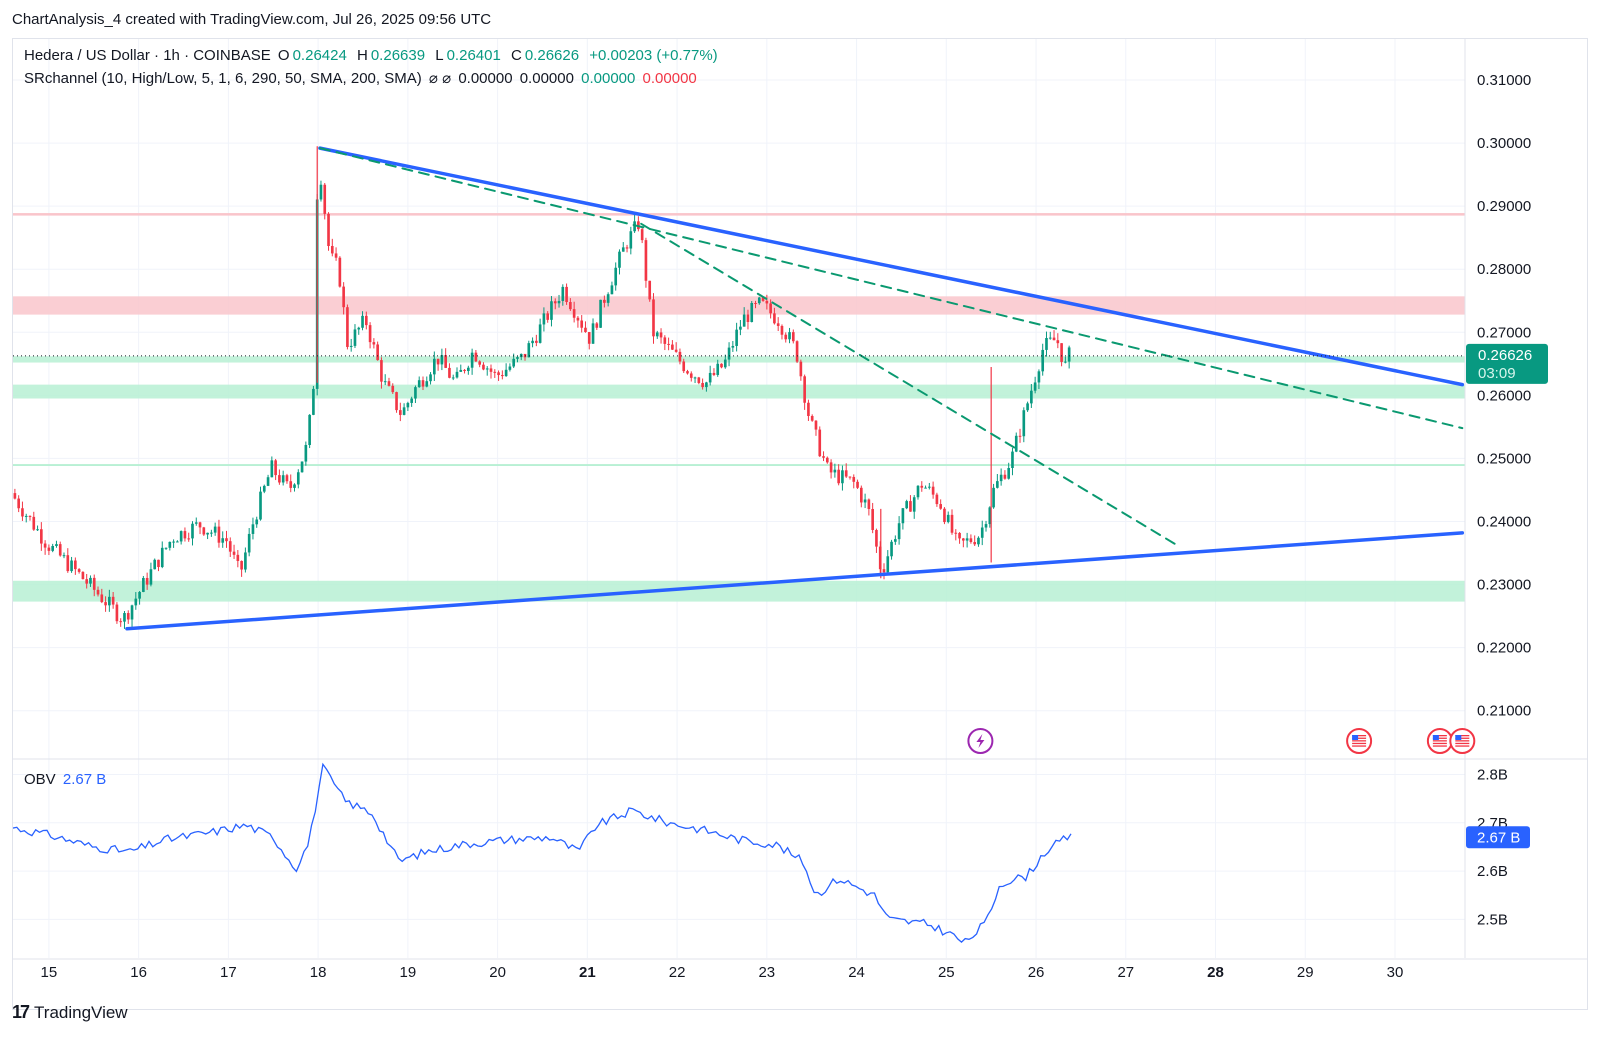  What do you see at coordinates (910, 385) in the screenshot?
I see `trendline-dashed` at bounding box center [910, 385].